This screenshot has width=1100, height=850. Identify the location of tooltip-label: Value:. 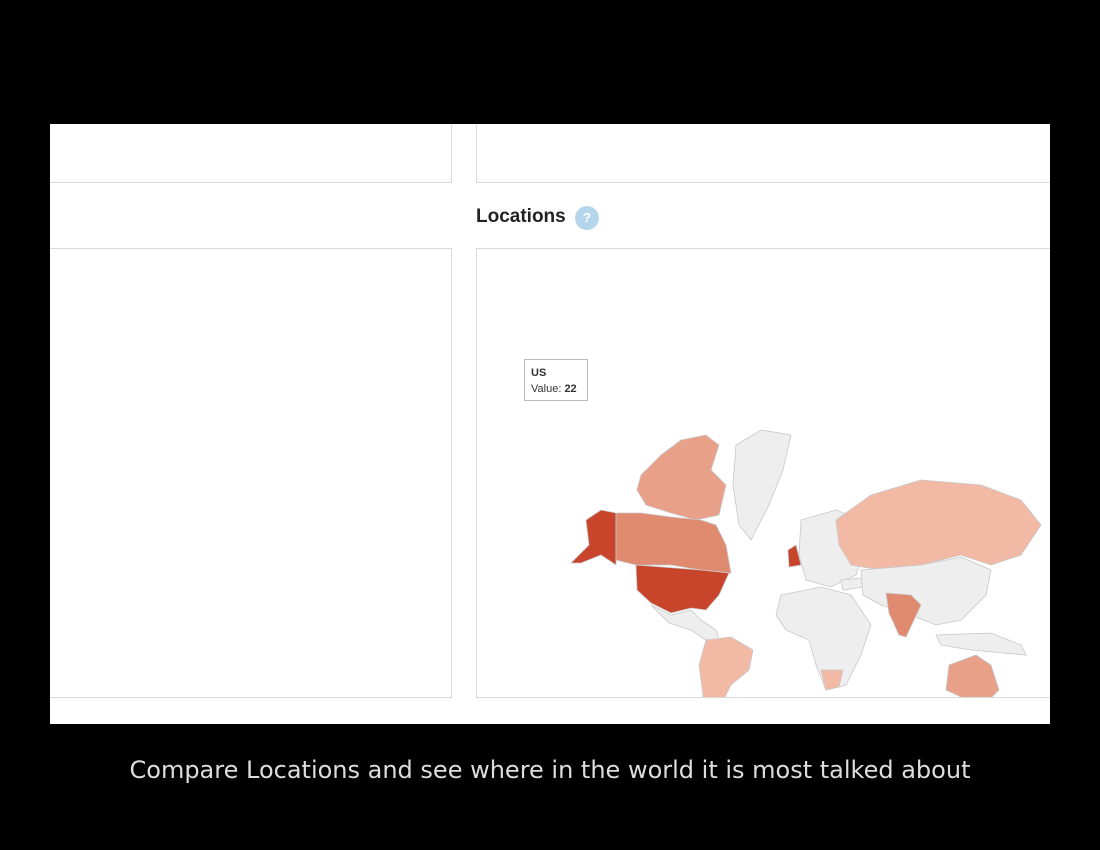
(546, 389).